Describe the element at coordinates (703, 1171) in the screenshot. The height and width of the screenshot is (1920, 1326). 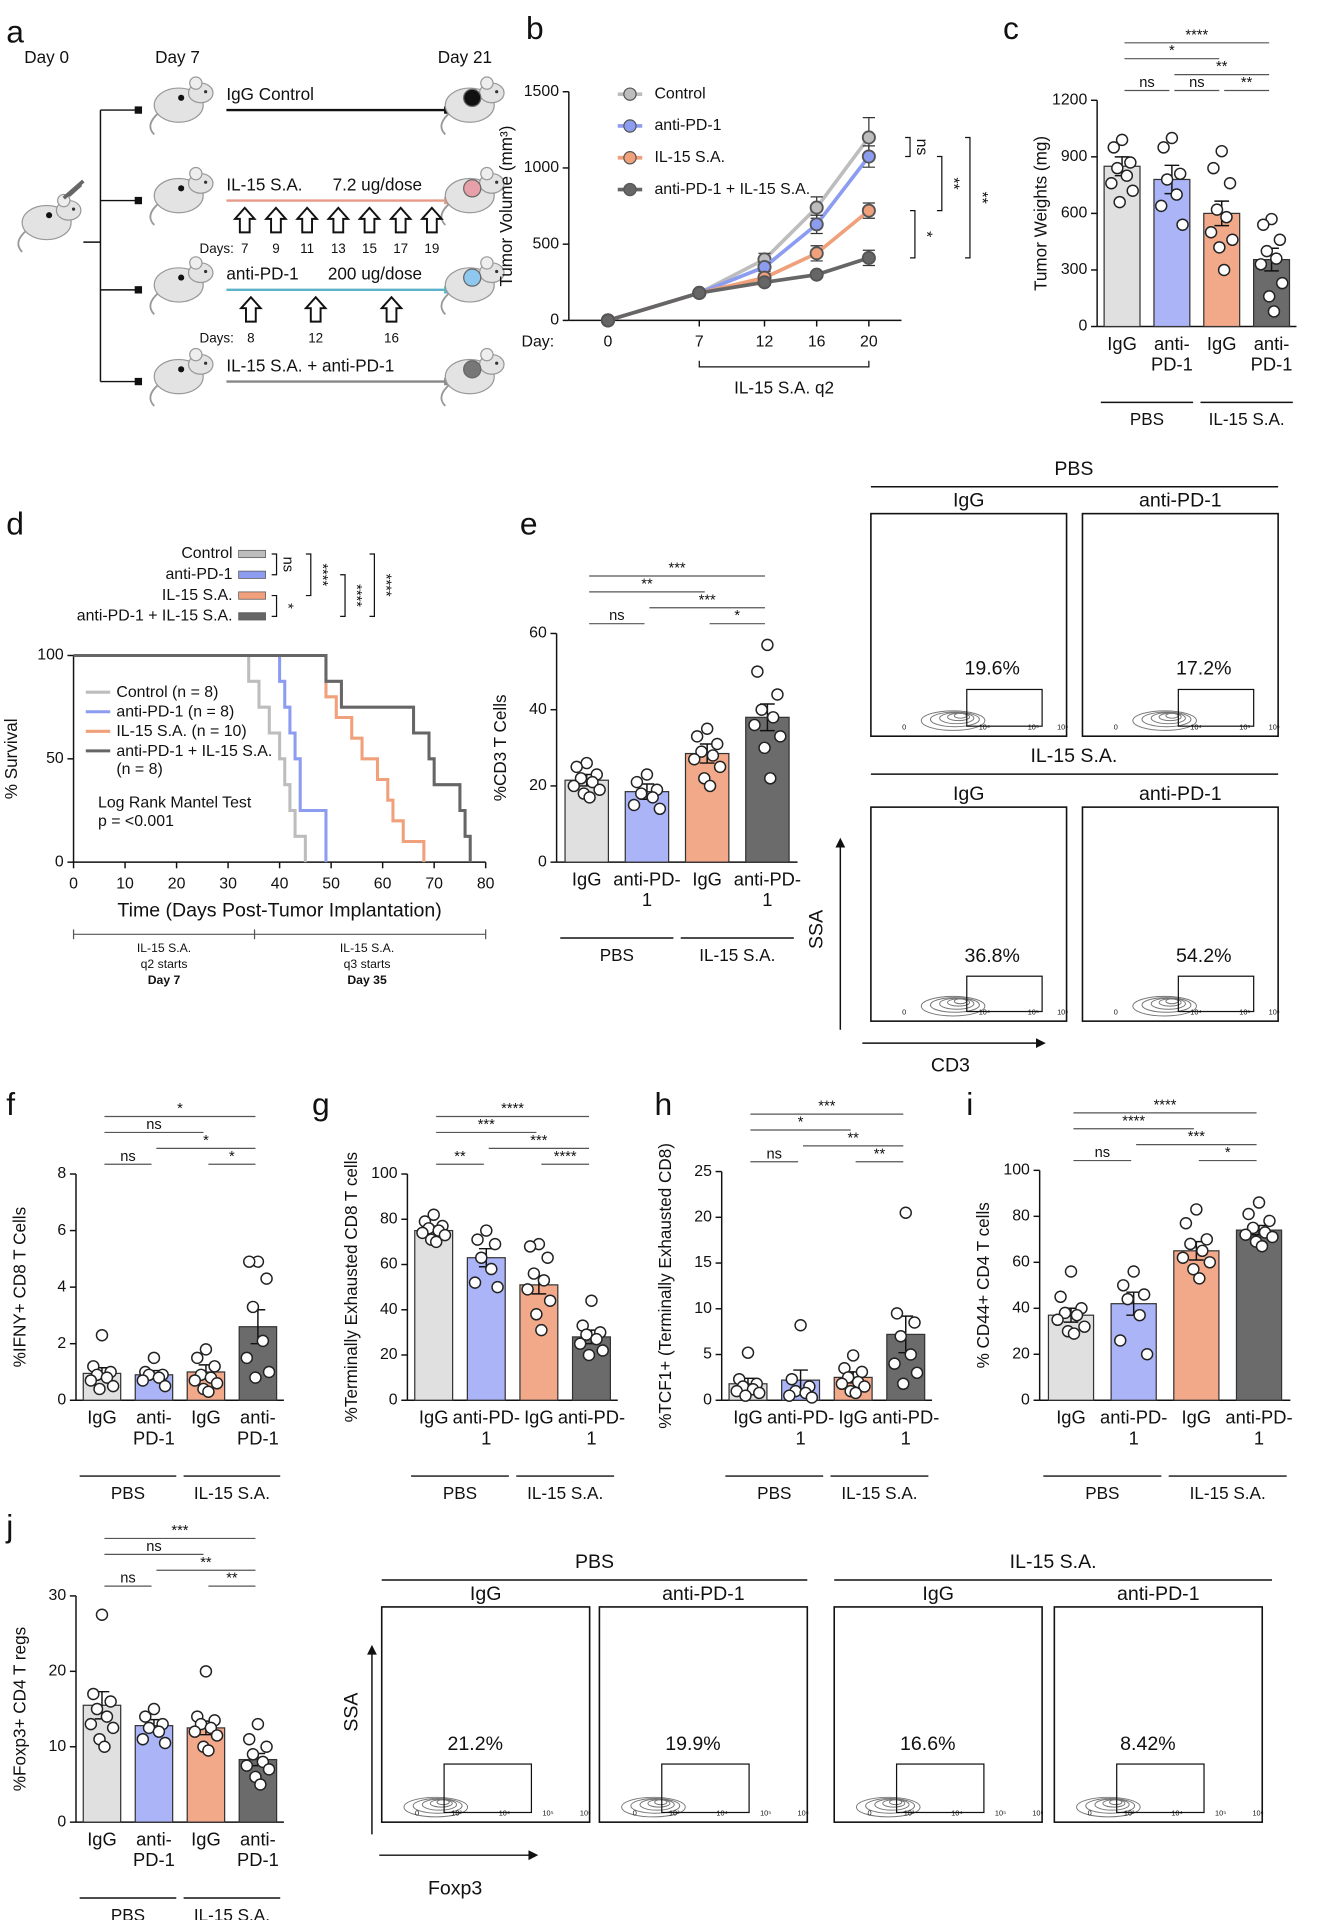
I see `y-tick-label: 25` at that location.